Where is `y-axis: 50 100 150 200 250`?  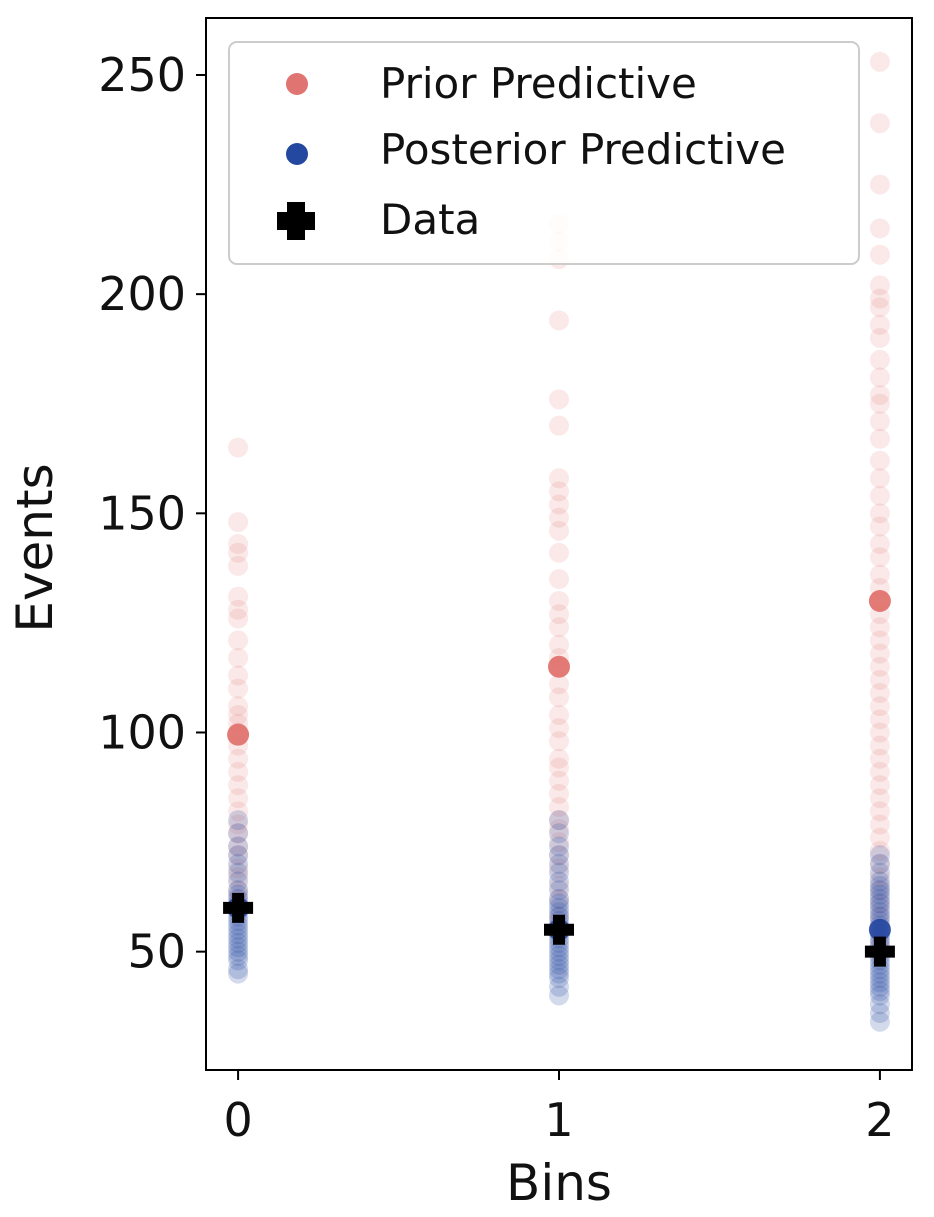
y-axis: 50 100 150 200 250 is located at coordinates (152, 513).